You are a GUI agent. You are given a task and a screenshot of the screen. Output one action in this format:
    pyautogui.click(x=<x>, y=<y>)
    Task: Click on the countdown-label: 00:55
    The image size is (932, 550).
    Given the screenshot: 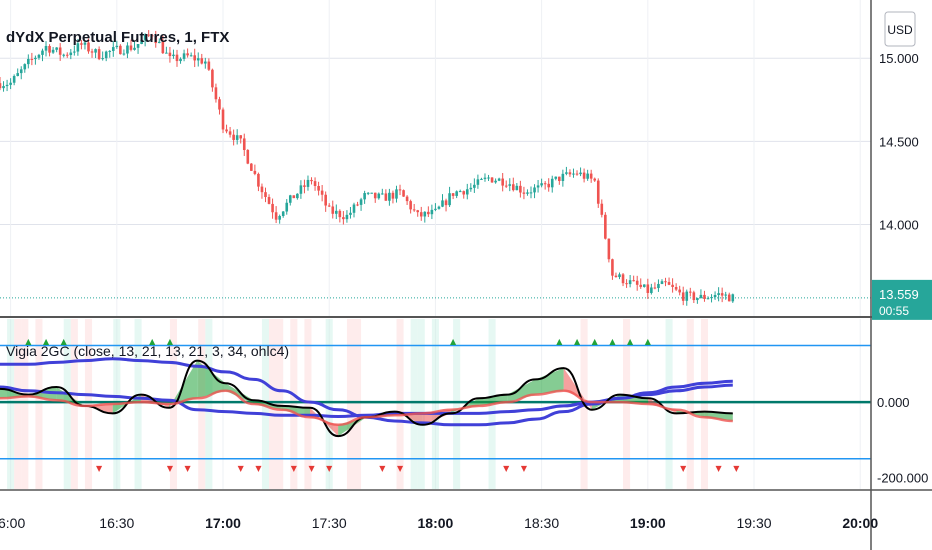 What is the action you would take?
    pyautogui.click(x=894, y=311)
    